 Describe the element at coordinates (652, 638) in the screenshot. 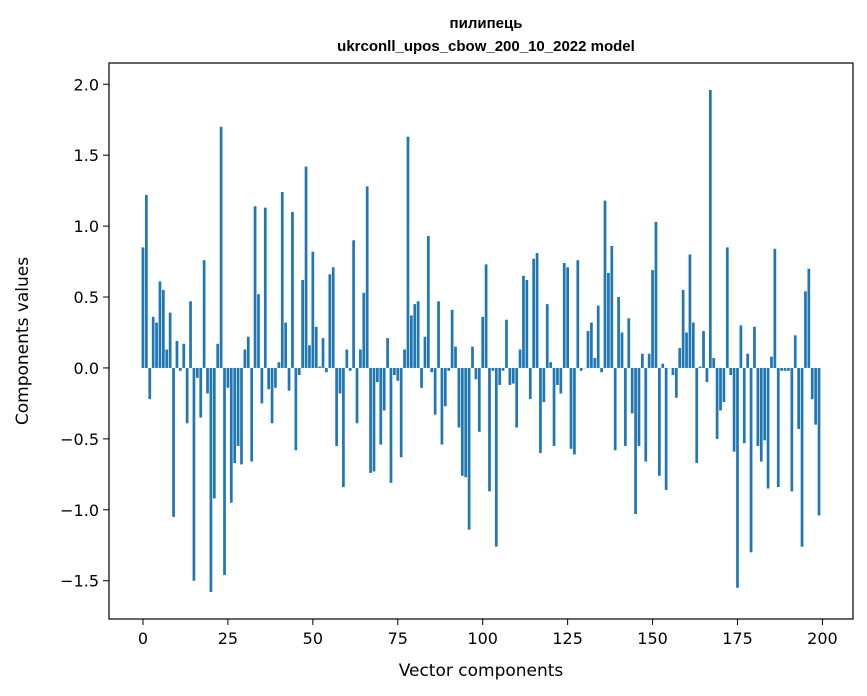

I see `x-tick-label-150: 150` at that location.